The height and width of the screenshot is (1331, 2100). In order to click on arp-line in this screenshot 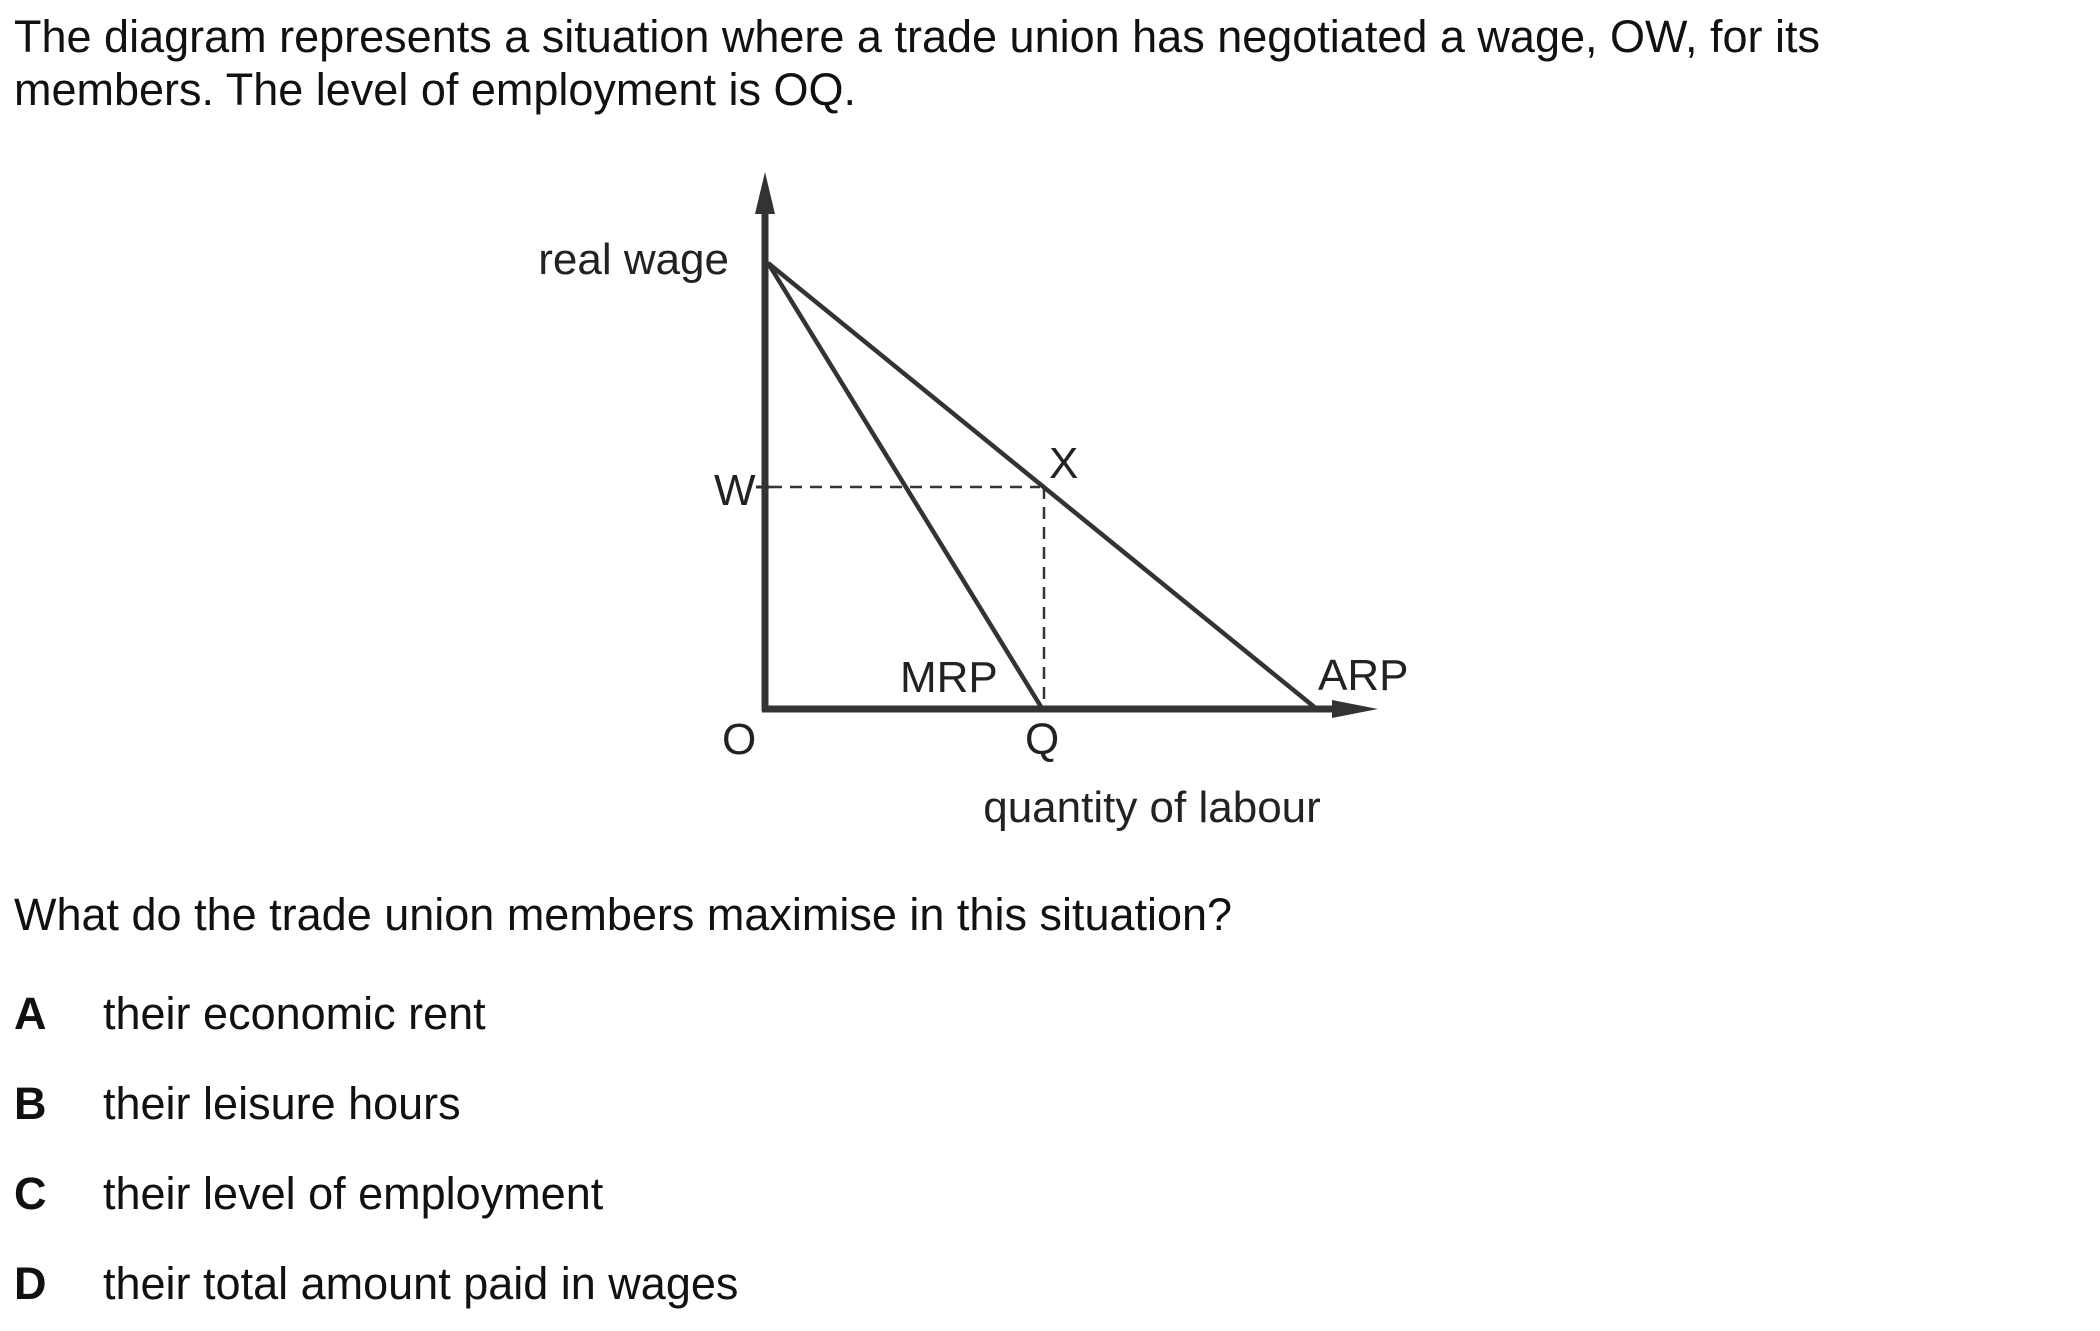, I will do `click(1043, 486)`.